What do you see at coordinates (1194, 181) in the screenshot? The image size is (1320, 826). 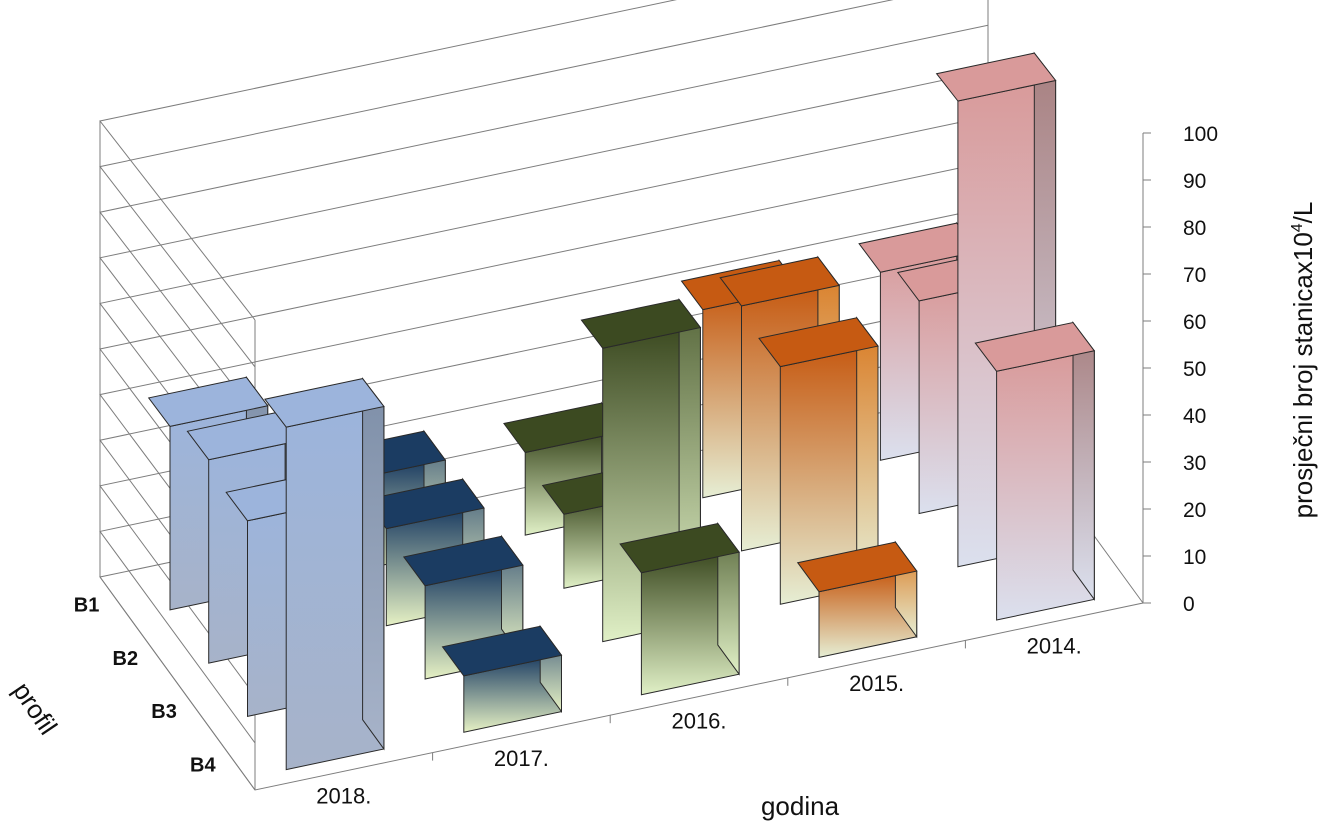 I see `ytick-label: 90` at bounding box center [1194, 181].